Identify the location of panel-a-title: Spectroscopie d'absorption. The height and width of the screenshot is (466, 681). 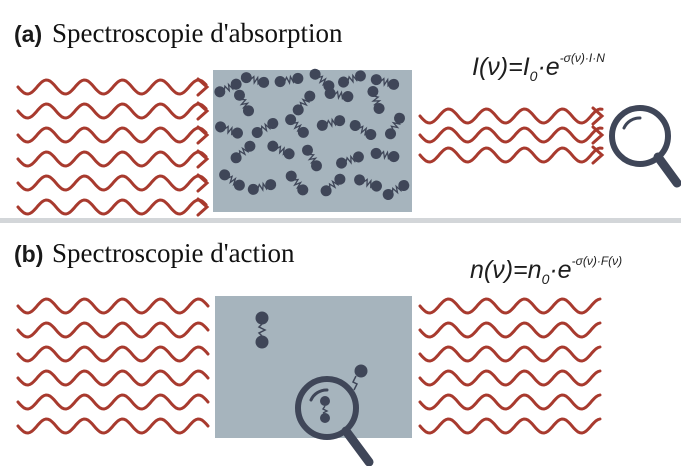
(197, 33).